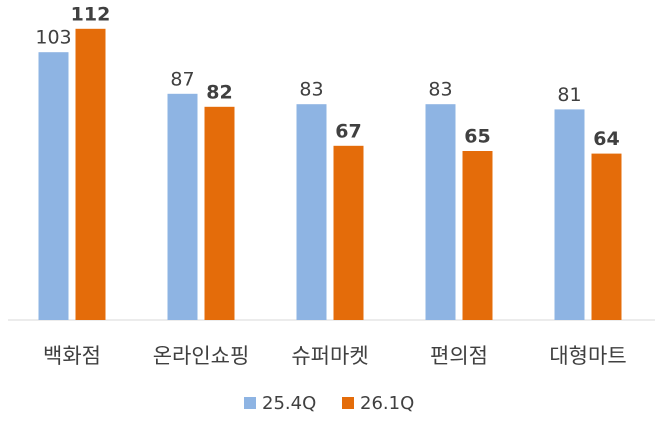 The width and height of the screenshot is (661, 424). Describe the element at coordinates (201, 356) in the screenshot. I see `x-tick-label: 온라인쇼핑` at that location.